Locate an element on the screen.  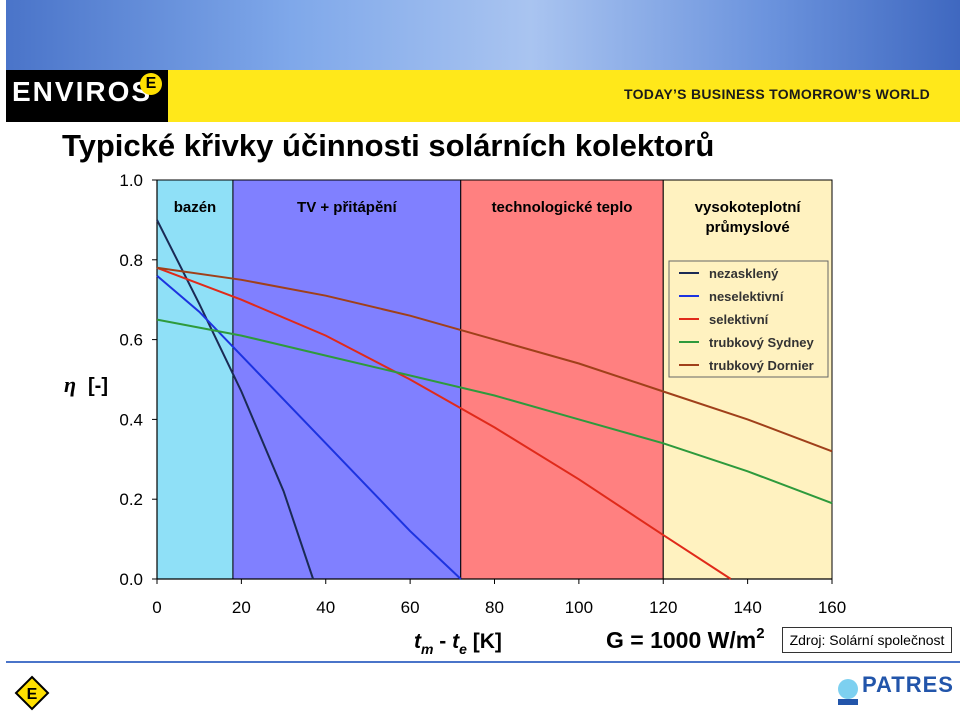
x-label-e: e is located at coordinates (463, 649).